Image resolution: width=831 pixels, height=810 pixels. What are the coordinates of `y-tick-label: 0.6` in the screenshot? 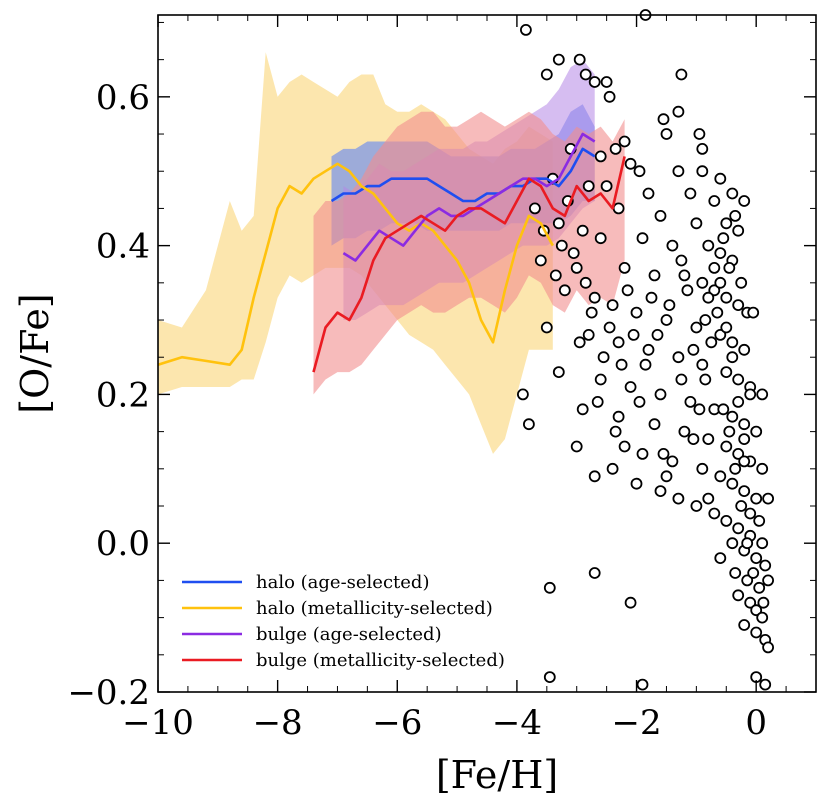 It's located at (123, 98).